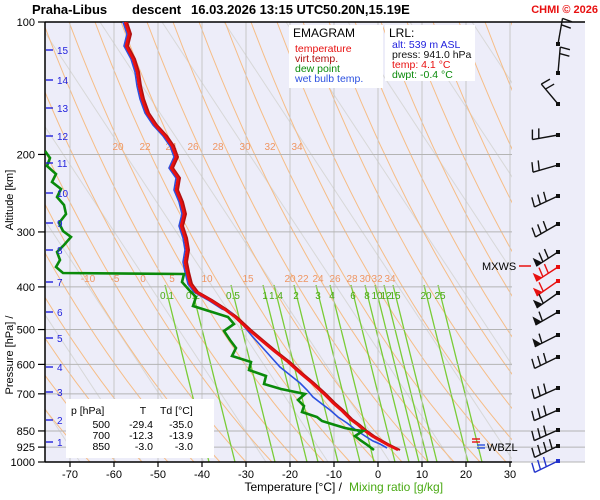 This screenshot has height=500, width=600. Describe the element at coordinates (324, 33) in the screenshot. I see `legend-title: EMAGRAM` at that location.